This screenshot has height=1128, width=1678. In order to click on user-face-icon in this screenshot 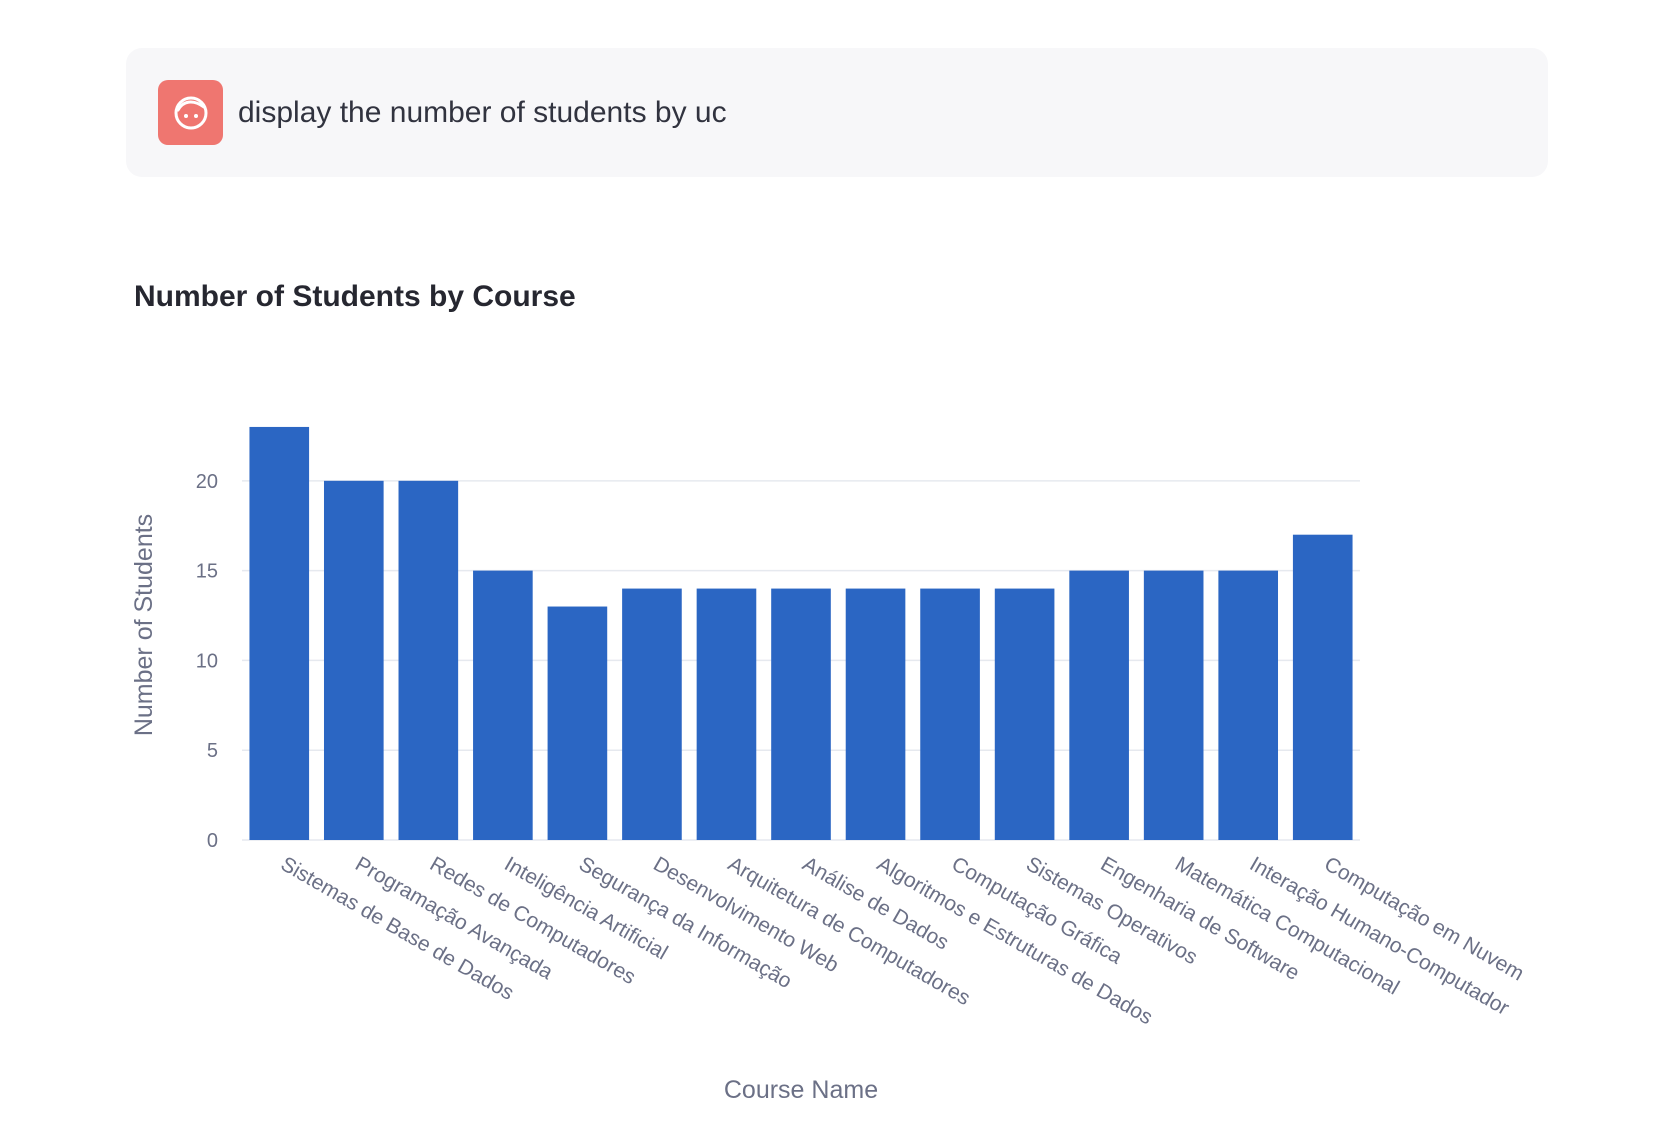, I will do `click(190, 112)`.